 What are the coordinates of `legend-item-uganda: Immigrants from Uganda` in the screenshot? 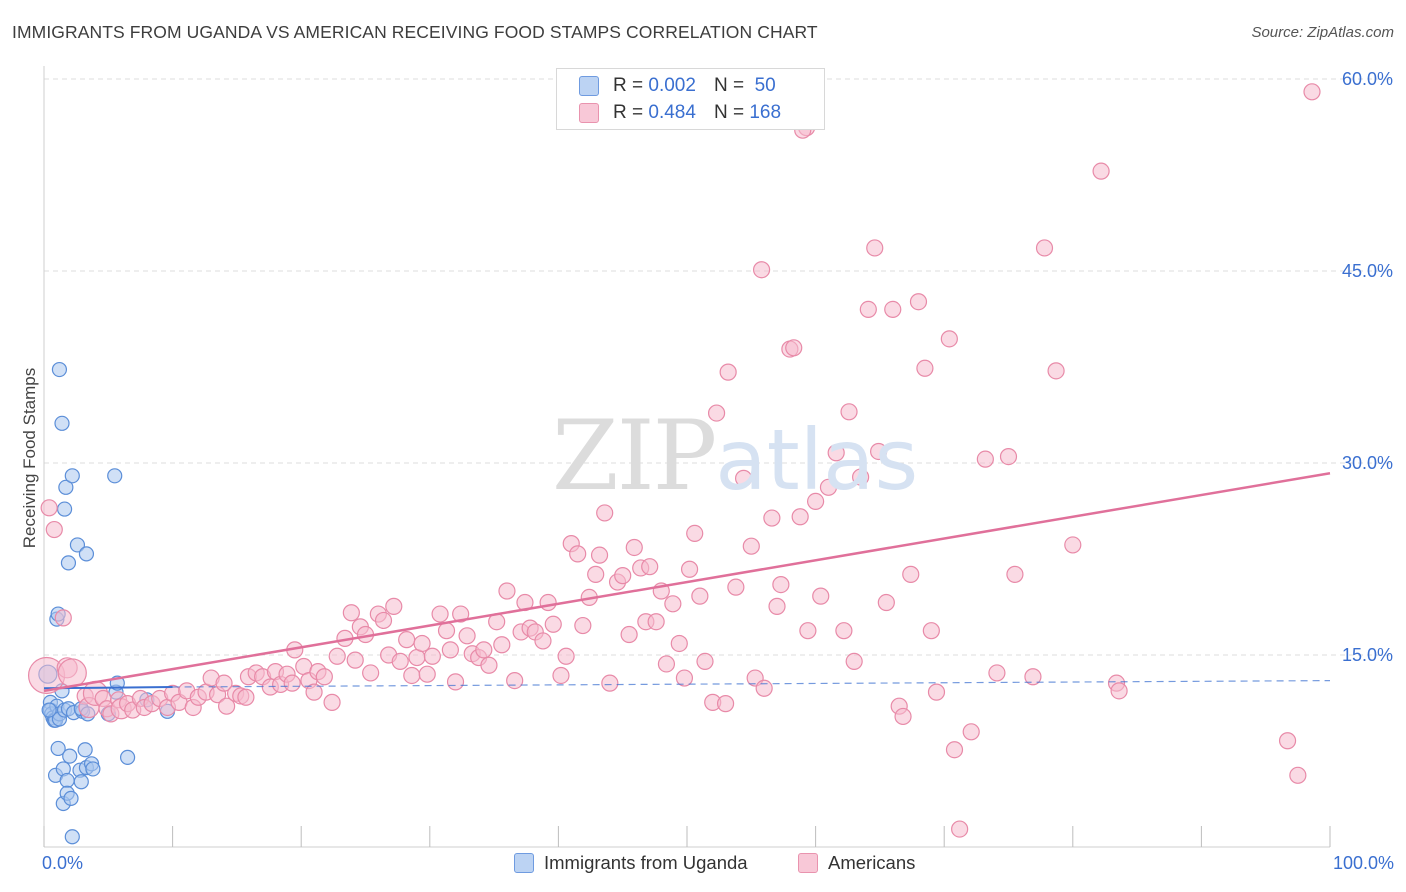 It's located at (631, 863).